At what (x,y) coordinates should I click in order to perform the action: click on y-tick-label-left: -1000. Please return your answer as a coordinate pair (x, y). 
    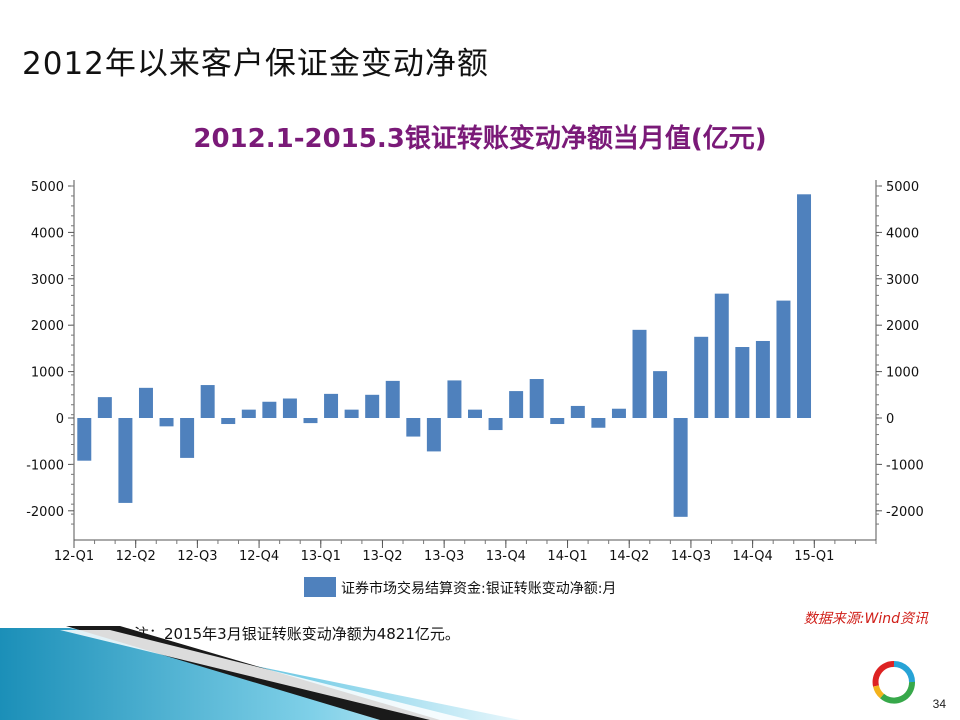
    Looking at the image, I should click on (45, 465).